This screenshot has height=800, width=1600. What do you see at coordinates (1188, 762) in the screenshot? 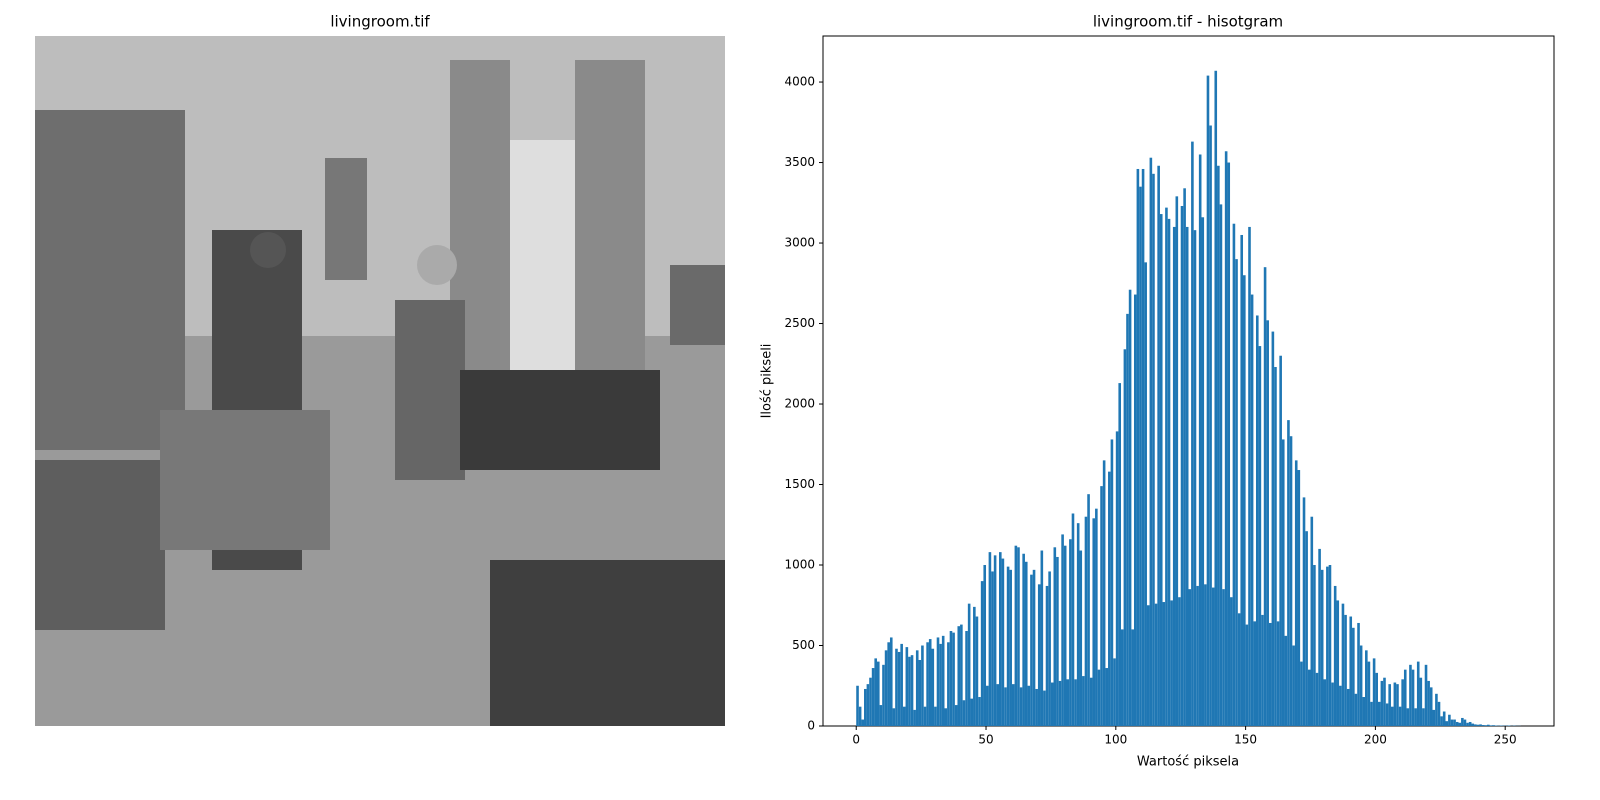
I see `x-axis-label: Wartość piksela` at bounding box center [1188, 762].